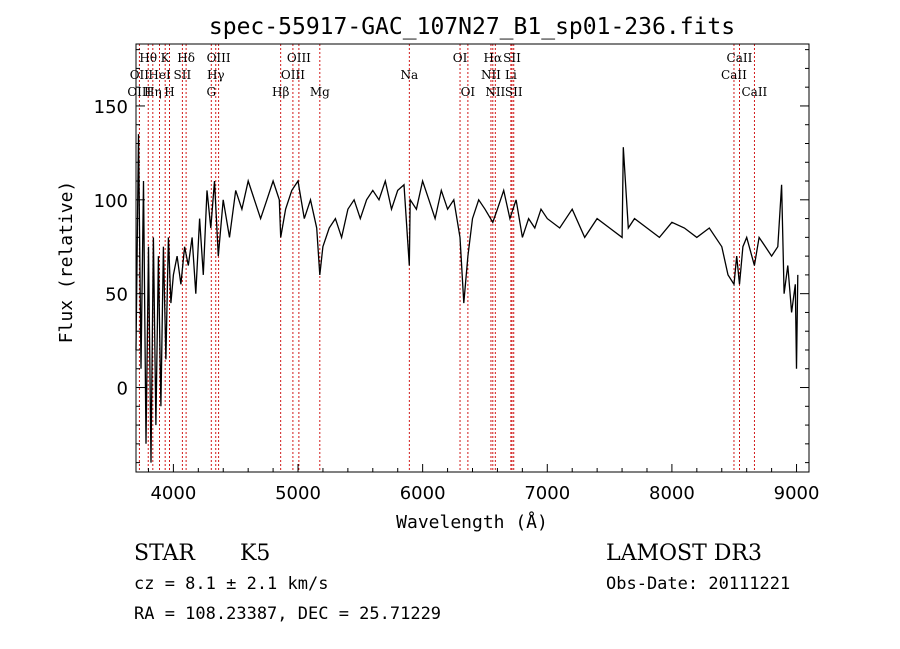  What do you see at coordinates (472, 27) in the screenshot?
I see `chart-title: spec-55917-GAC_107N27_B1_sp01-236.fits` at bounding box center [472, 27].